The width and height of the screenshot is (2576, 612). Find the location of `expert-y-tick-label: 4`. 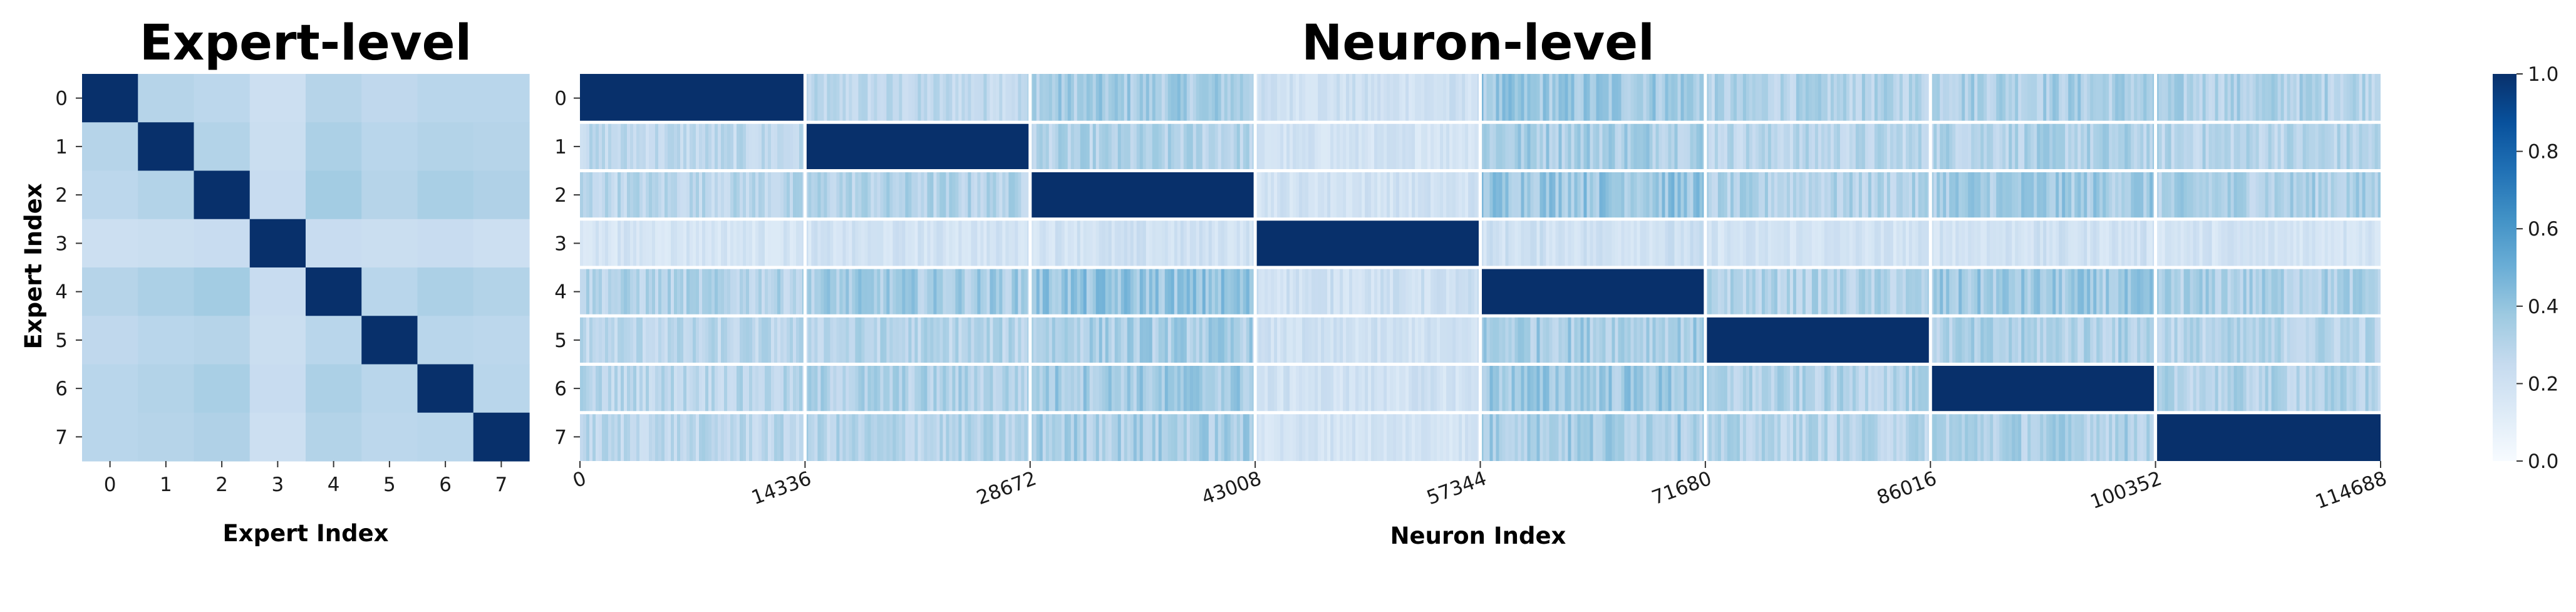

expert-y-tick-label: 4 is located at coordinates (61, 292).